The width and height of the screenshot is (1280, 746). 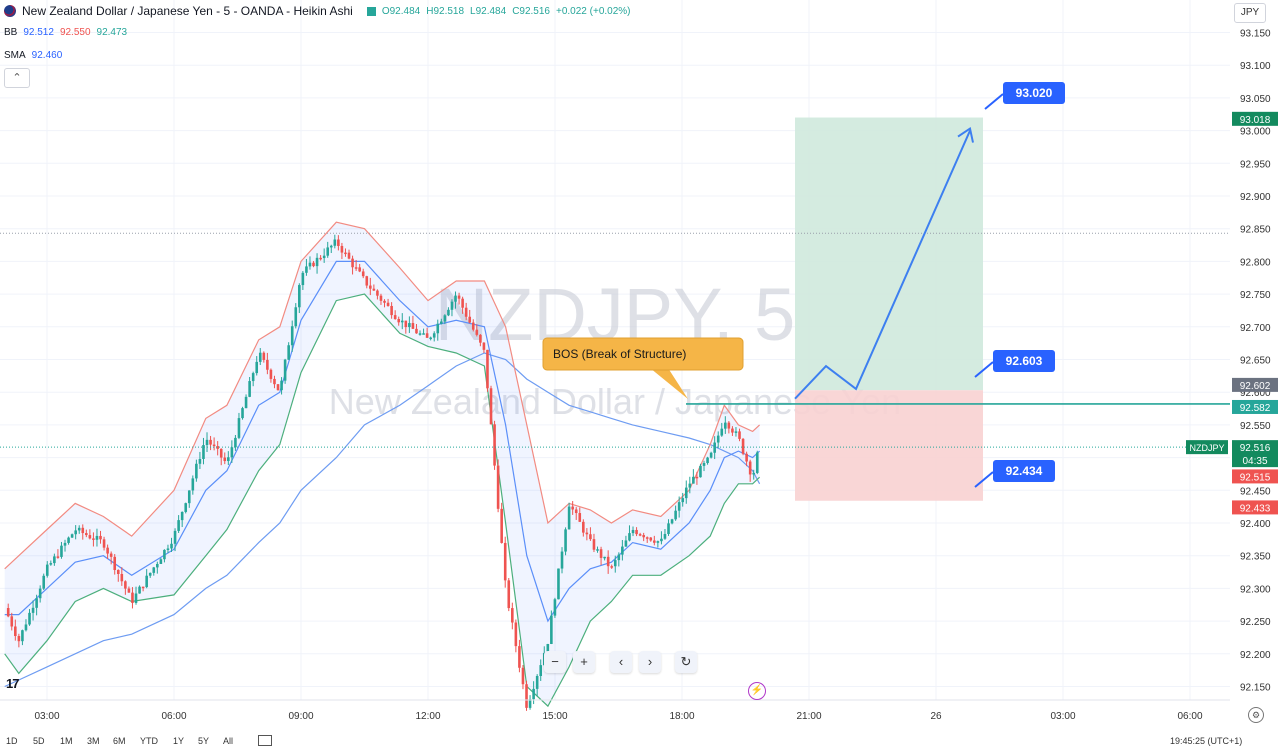 I want to click on target-callout-group: 93.020, so click(x=1024, y=96).